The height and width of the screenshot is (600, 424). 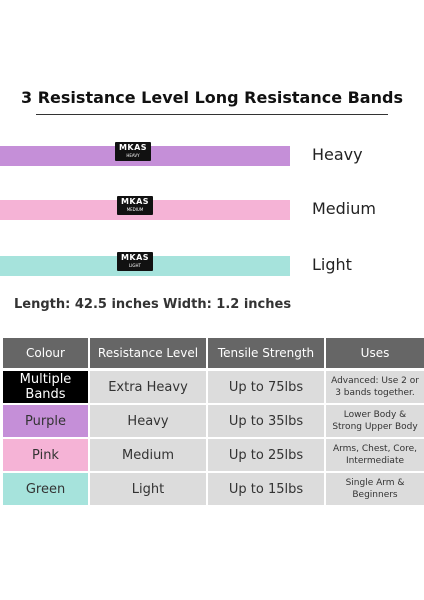 I want to click on title-underline, so click(x=212, y=114).